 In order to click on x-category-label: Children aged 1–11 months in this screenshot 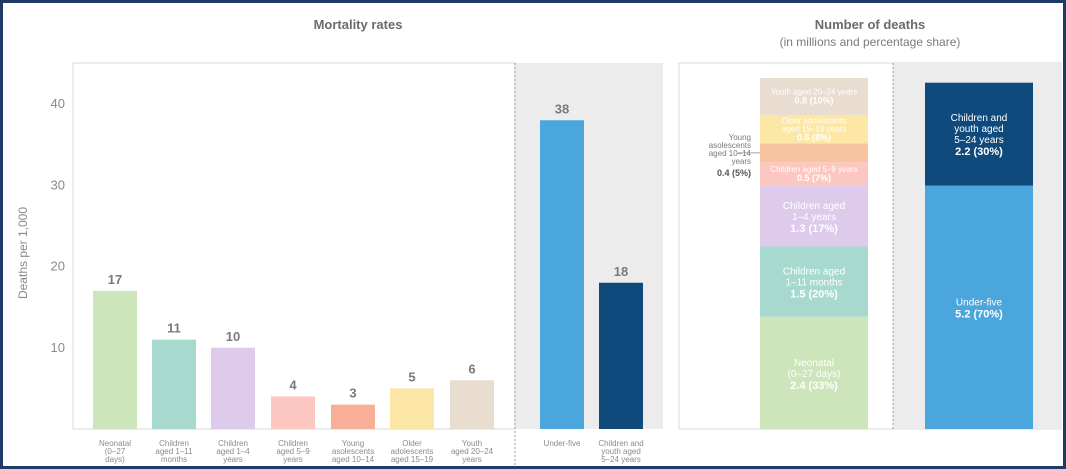, I will do `click(174, 451)`.